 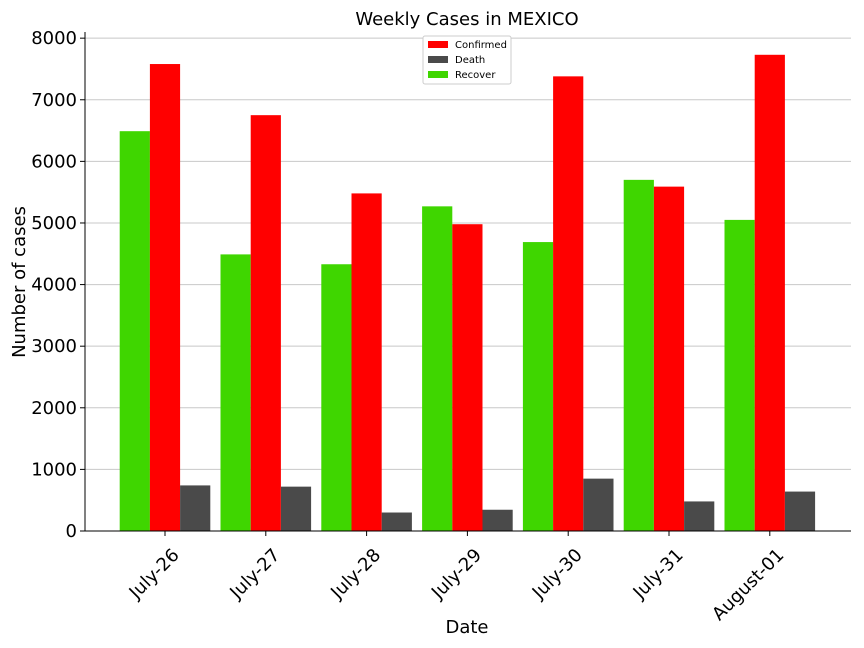 What do you see at coordinates (19, 282) in the screenshot?
I see `y-axis-title: Number of cases` at bounding box center [19, 282].